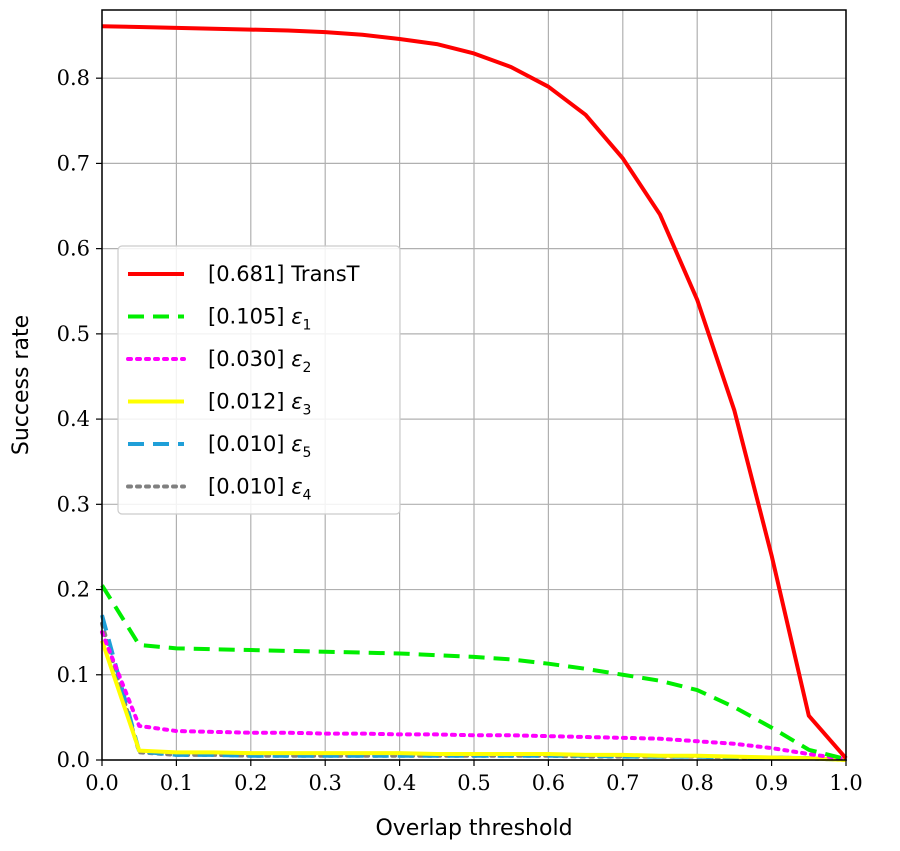  Describe the element at coordinates (399, 783) in the screenshot. I see `x-tick-label: 0.4` at that location.